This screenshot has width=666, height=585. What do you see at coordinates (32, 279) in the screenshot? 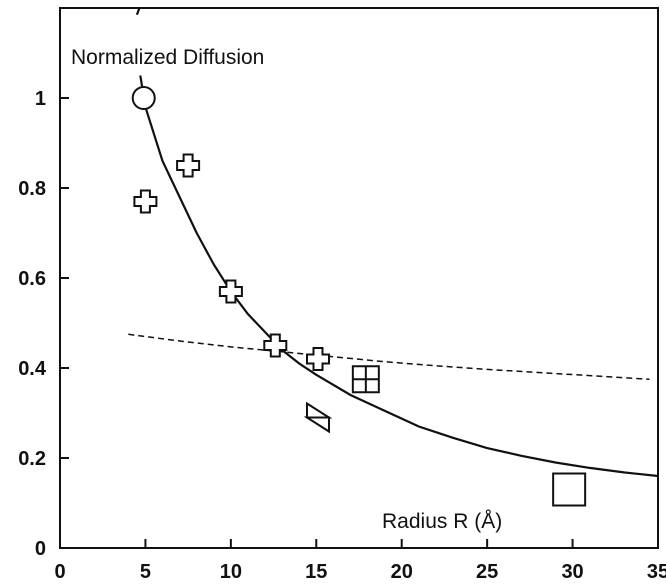
I see `y-tick-label: 0.6` at bounding box center [32, 279].